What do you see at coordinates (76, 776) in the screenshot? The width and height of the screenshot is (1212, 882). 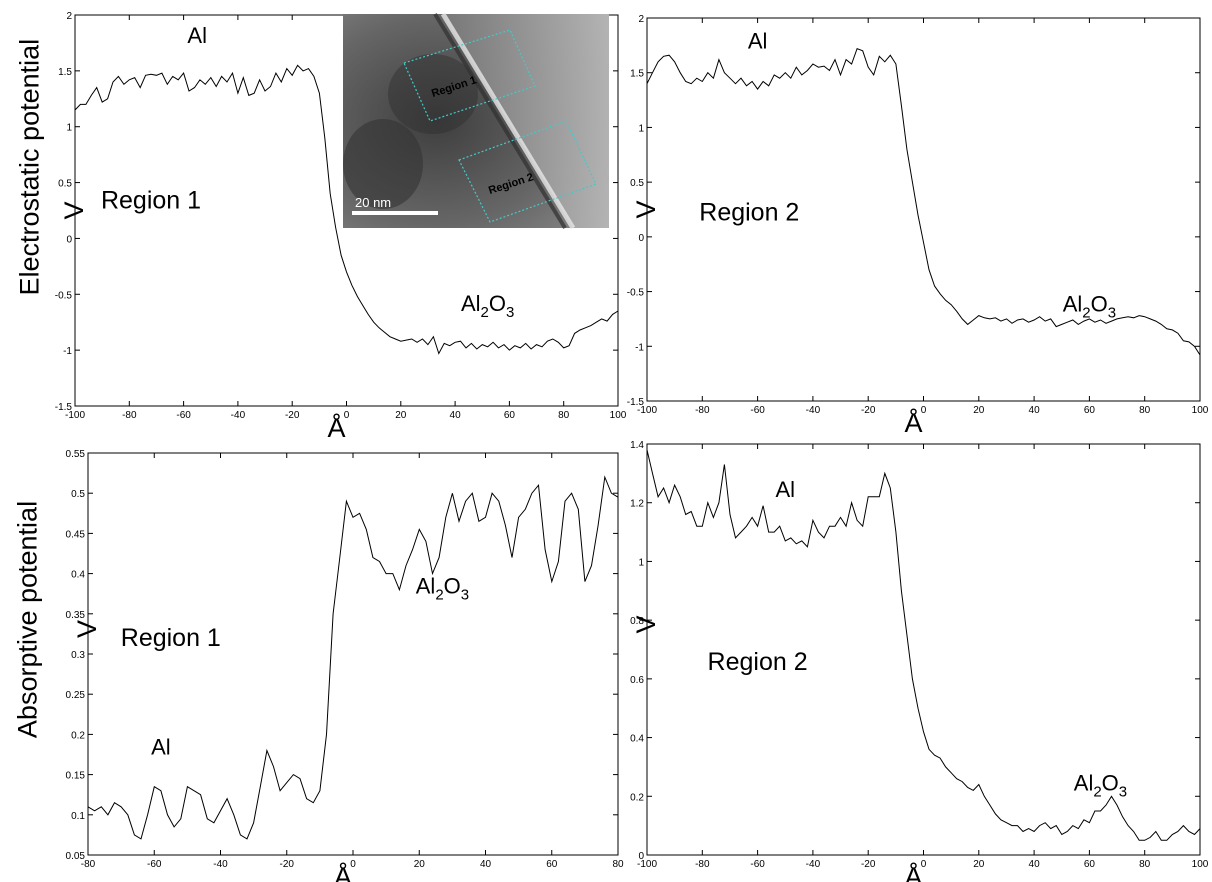 I see `y-tick-label: 0.15` at bounding box center [76, 776].